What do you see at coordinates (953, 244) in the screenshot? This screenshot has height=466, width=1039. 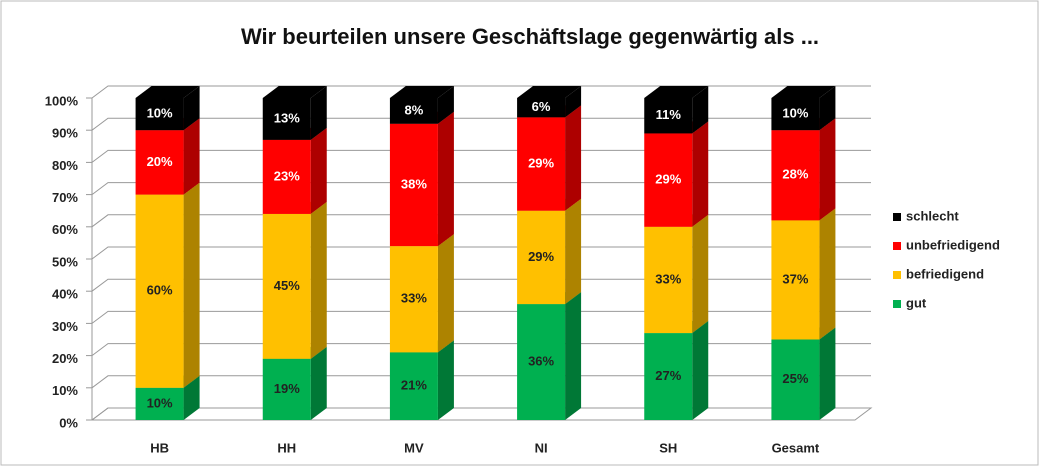 I see `legend-label: unbefriedigend` at bounding box center [953, 244].